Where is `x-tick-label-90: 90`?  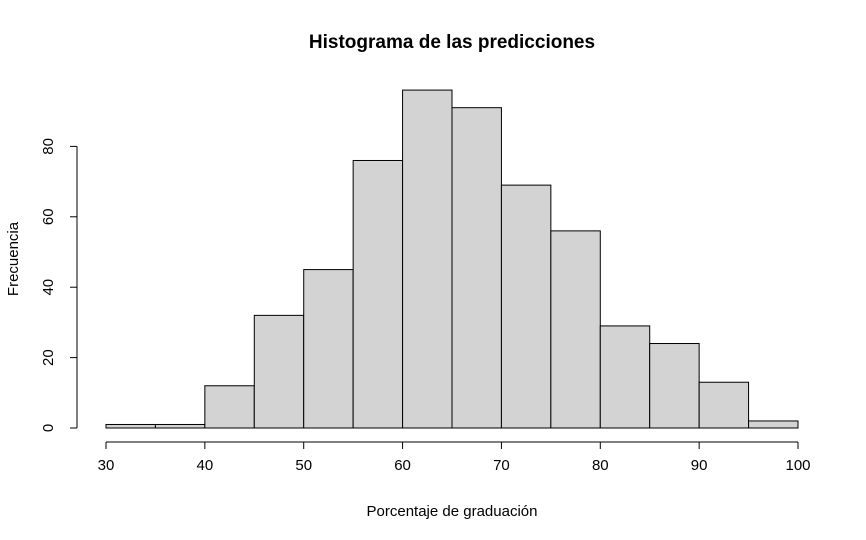
x-tick-label-90: 90 is located at coordinates (699, 465).